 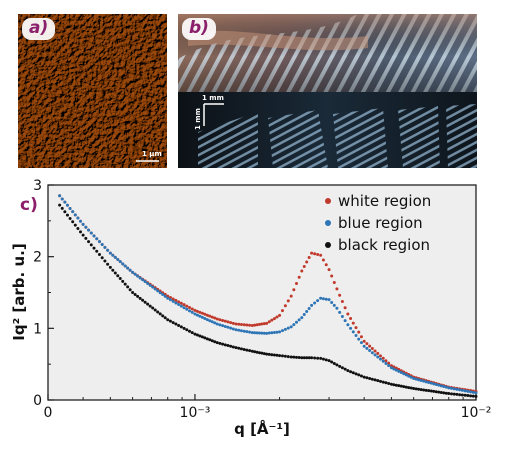 What do you see at coordinates (380, 223) in the screenshot?
I see `legend-label: blue region` at bounding box center [380, 223].